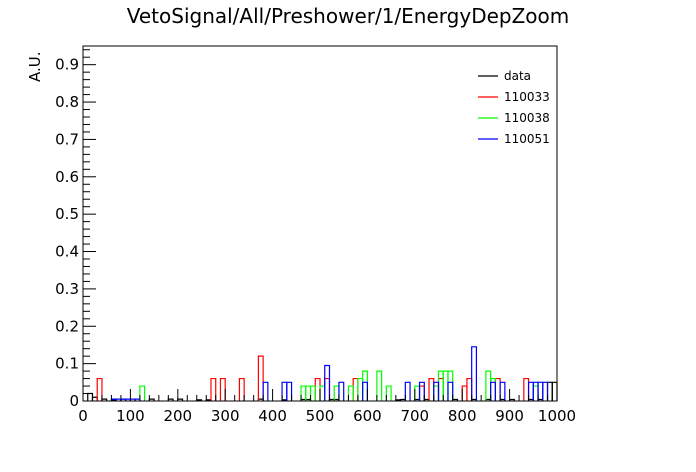 The image size is (696, 472). I want to click on x-tick-label: 800, so click(462, 416).